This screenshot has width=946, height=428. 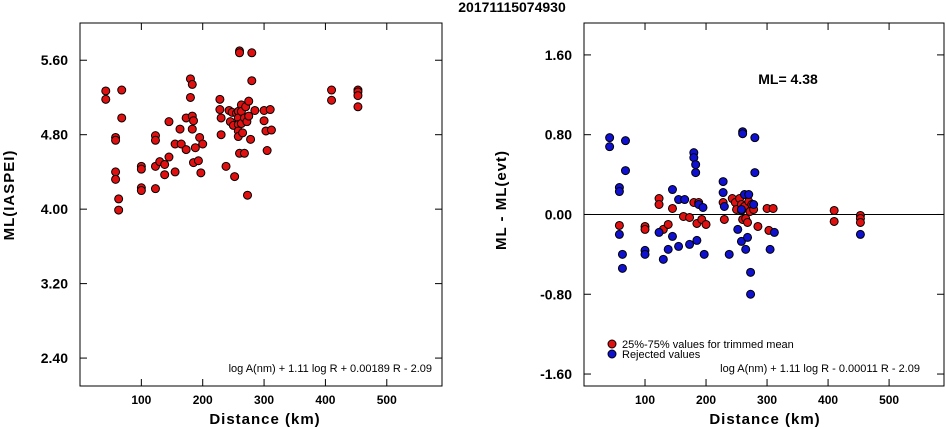 I want to click on right-y-tick-label: -0.80, so click(x=556, y=294).